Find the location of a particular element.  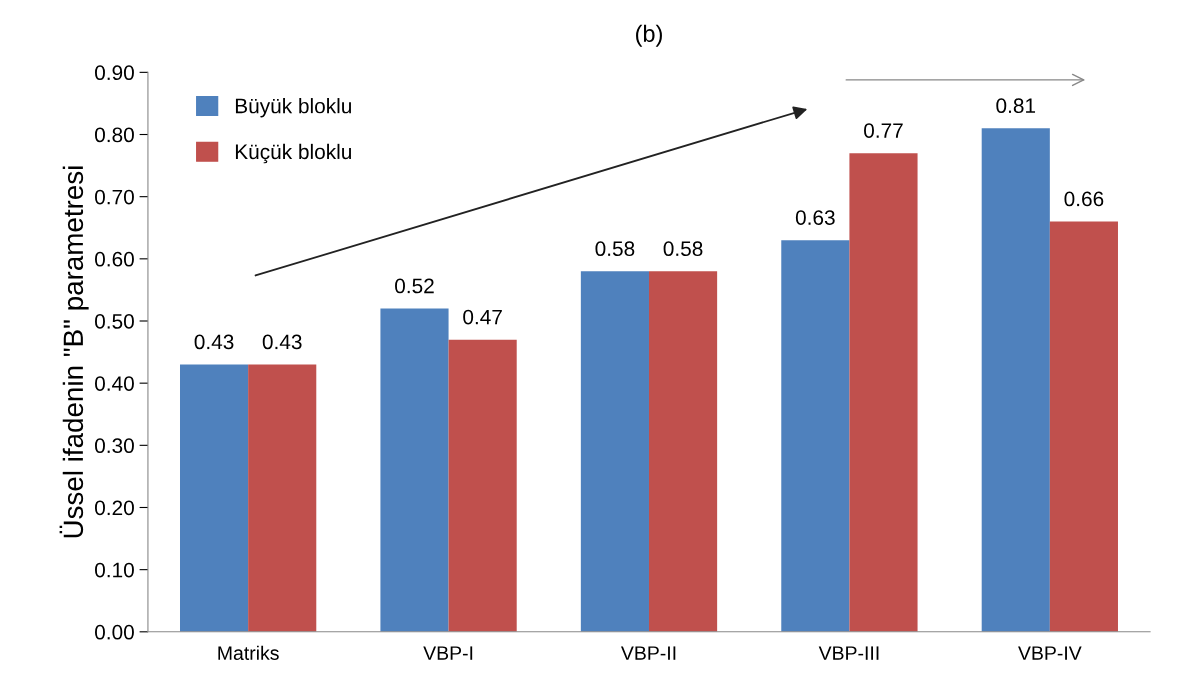

y-tick-label: 0.20 is located at coordinates (114, 508).